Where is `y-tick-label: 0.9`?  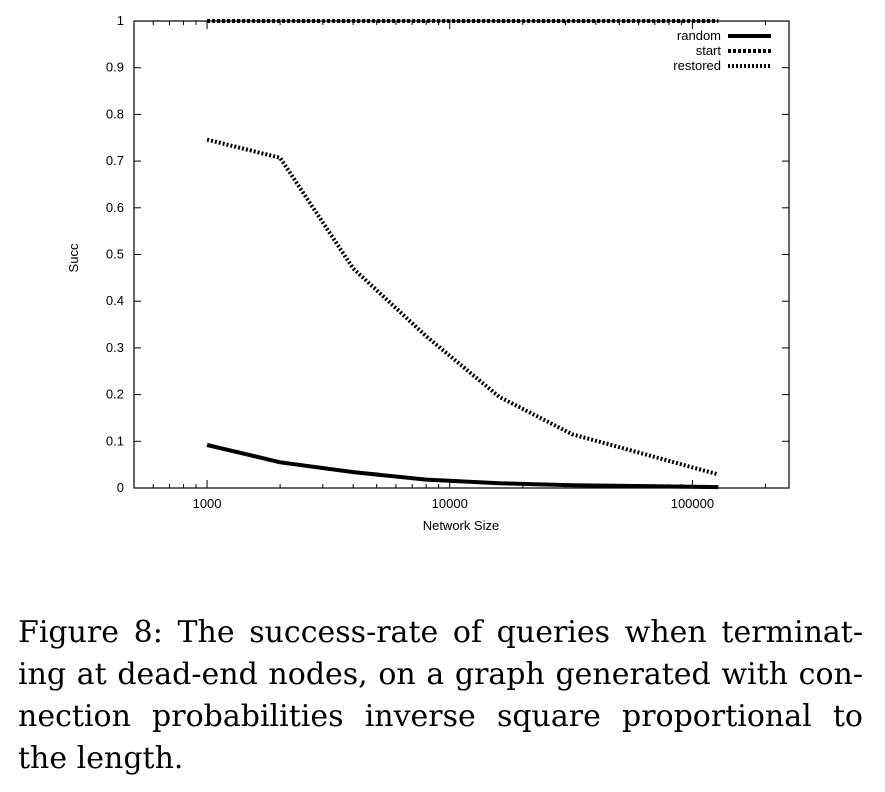
y-tick-label: 0.9 is located at coordinates (115, 67).